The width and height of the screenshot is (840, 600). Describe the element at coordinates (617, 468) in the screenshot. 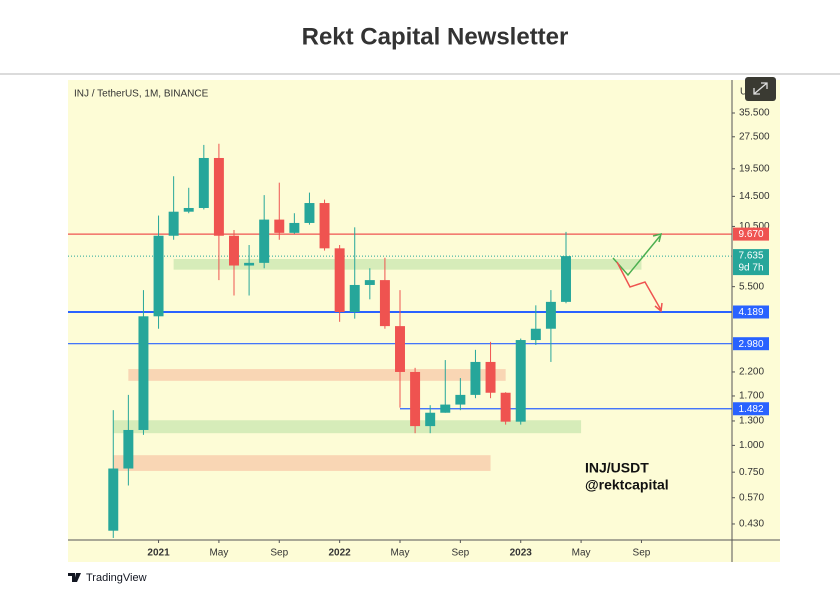

I see `watermark-pair: INJ/USDT` at that location.